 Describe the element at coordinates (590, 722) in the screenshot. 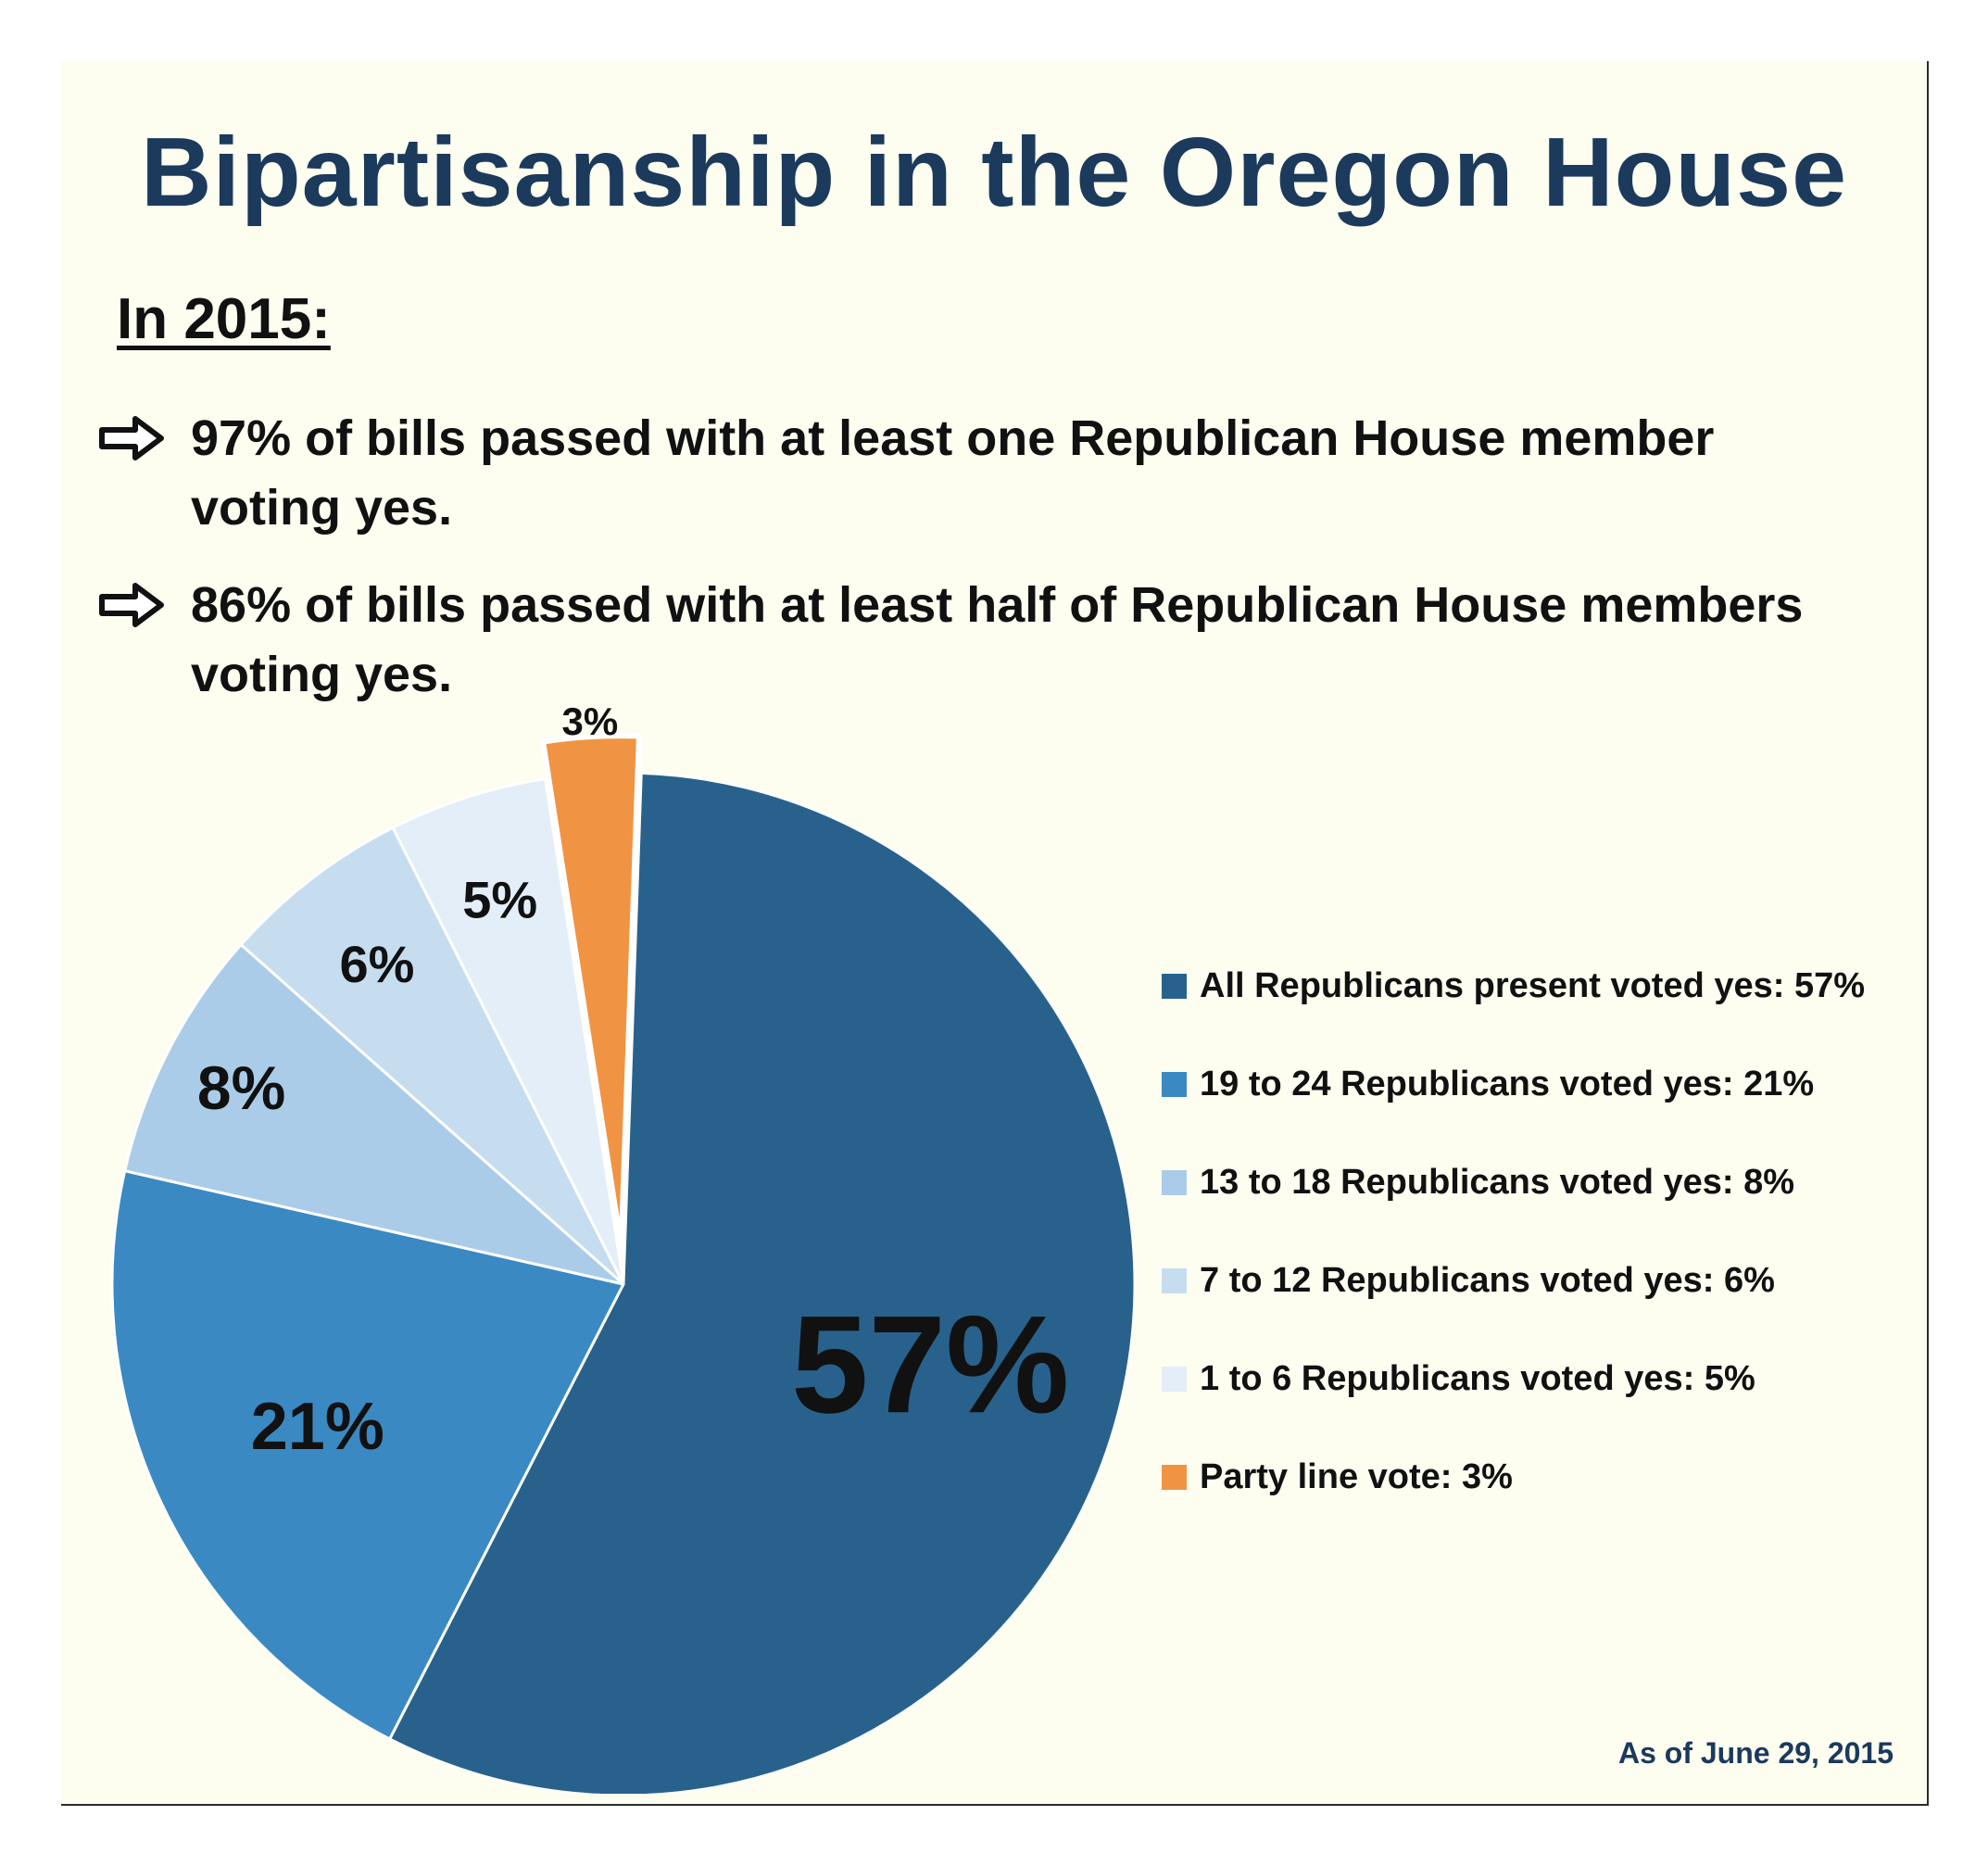

I see `slice-data-label: 3%` at that location.